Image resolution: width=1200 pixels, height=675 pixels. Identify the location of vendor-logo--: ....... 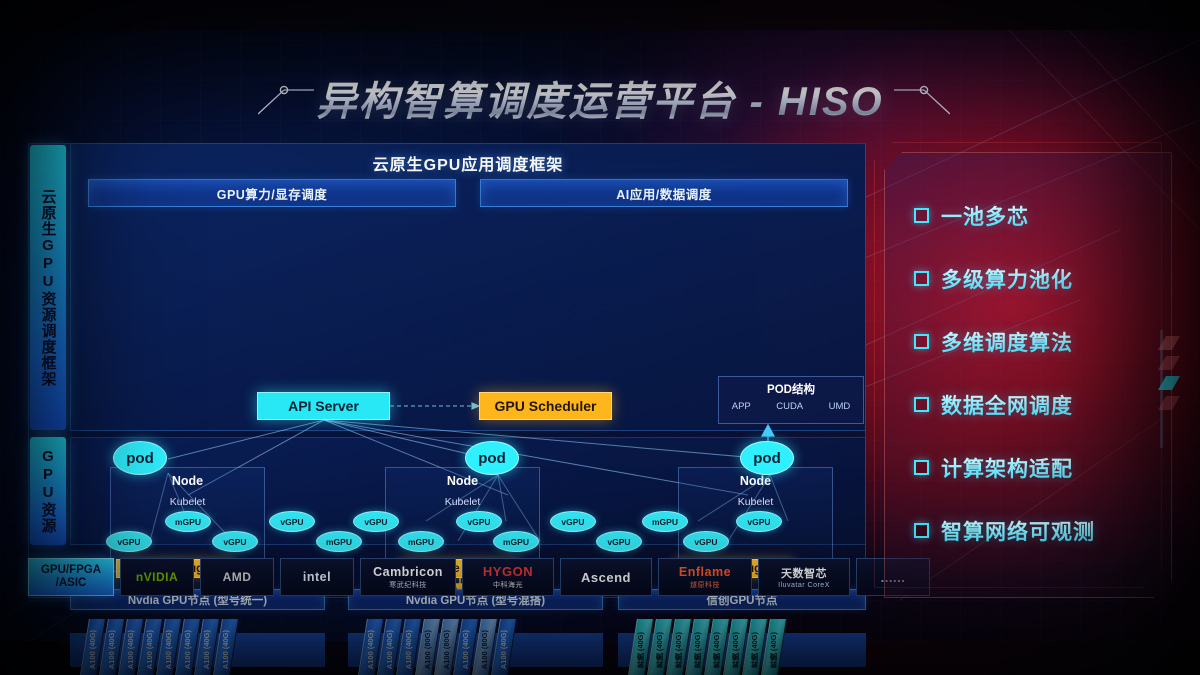
(893, 577).